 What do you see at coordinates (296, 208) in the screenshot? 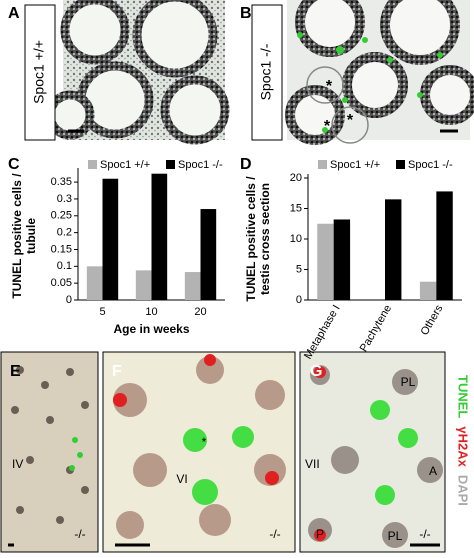
I see `y-tick-label: 15` at bounding box center [296, 208].